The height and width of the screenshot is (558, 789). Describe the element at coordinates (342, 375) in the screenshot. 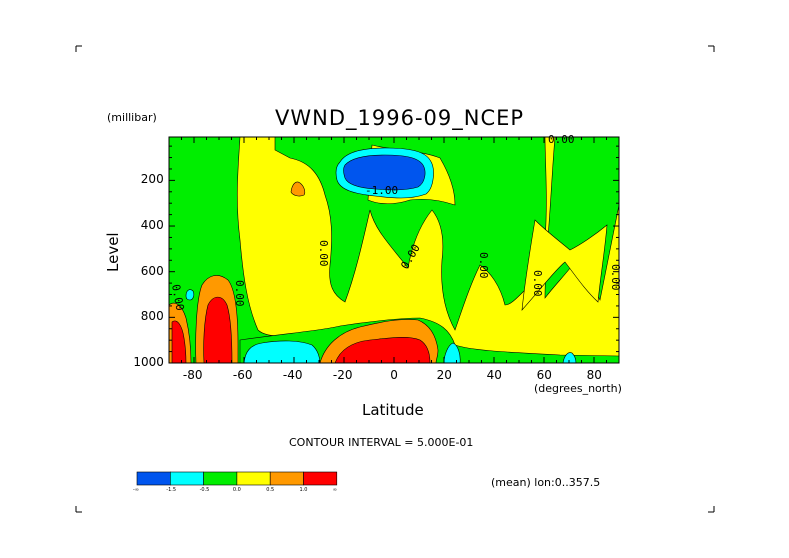

I see `x-tick-label: -20` at that location.